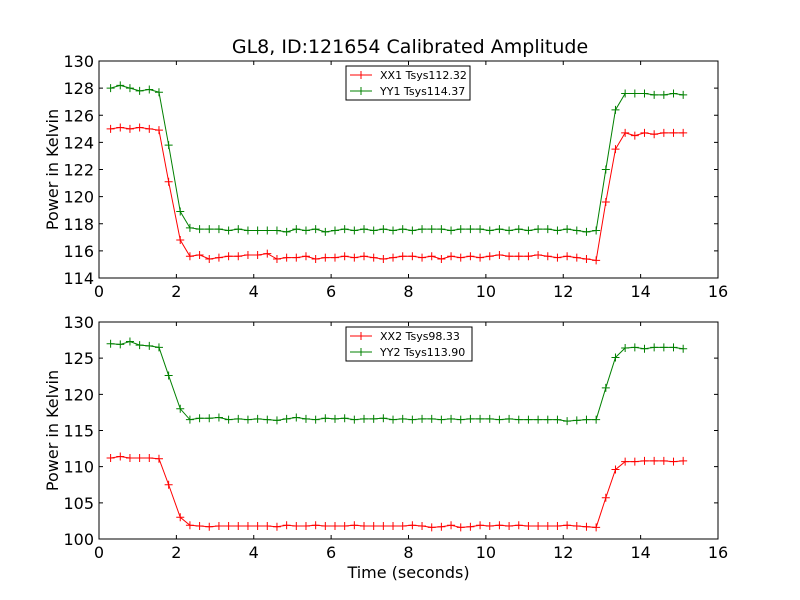 The image size is (800, 600). I want to click on x-tick-label: 6, so click(331, 552).